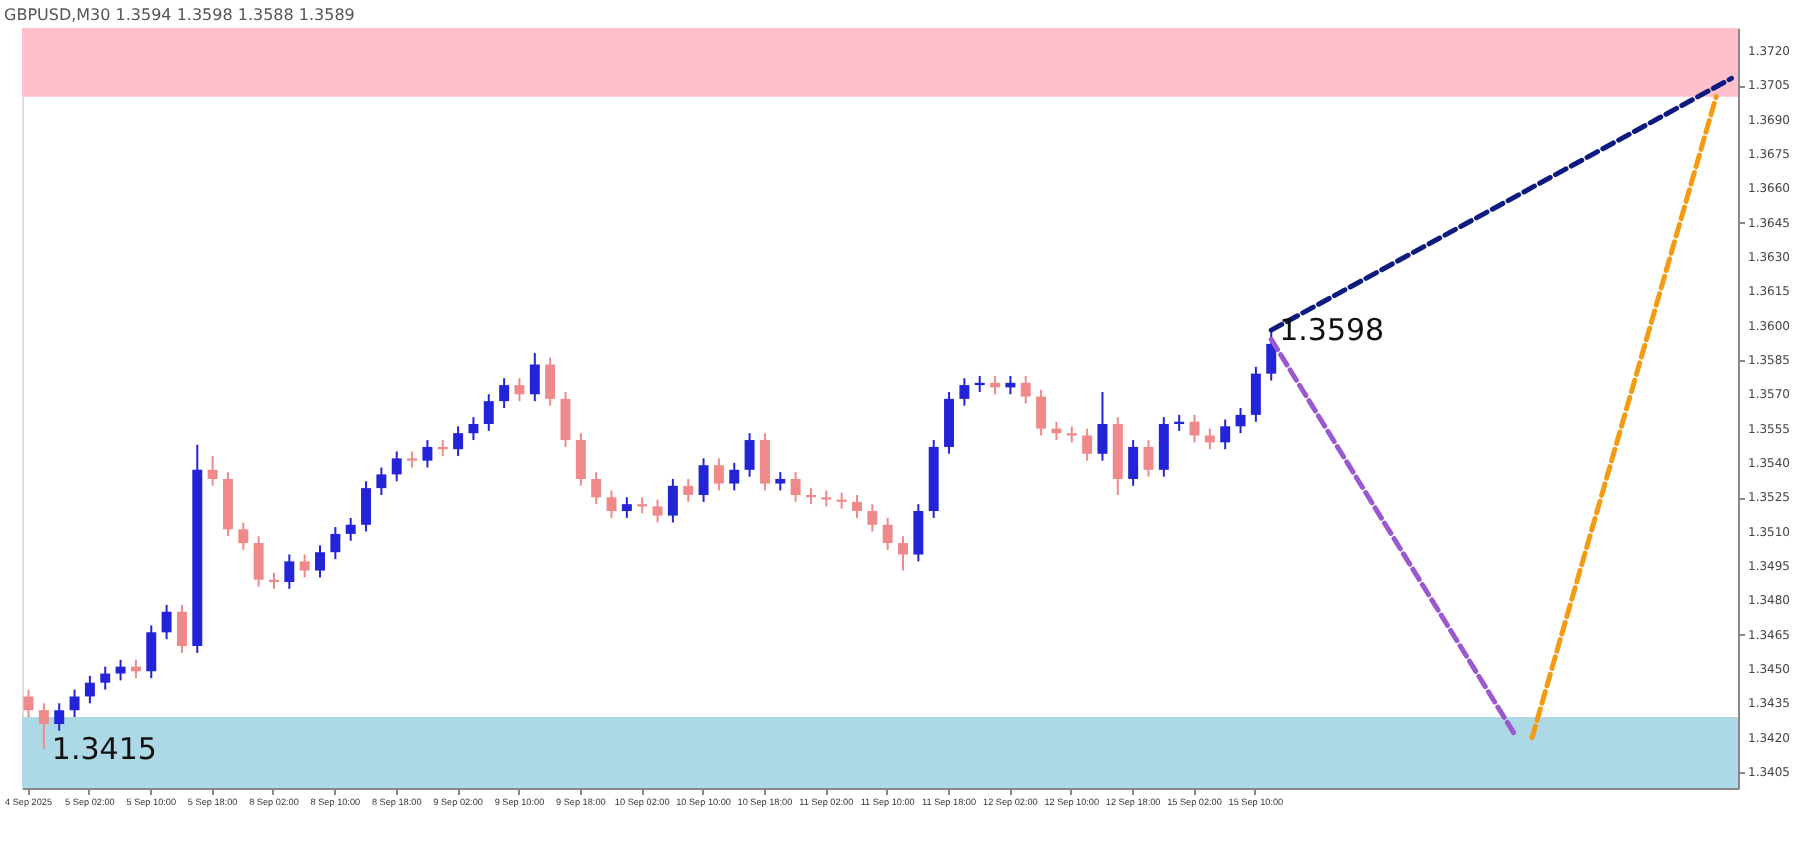 The height and width of the screenshot is (860, 1800). Describe the element at coordinates (104, 749) in the screenshot. I see `annotation: 1.3415` at that location.